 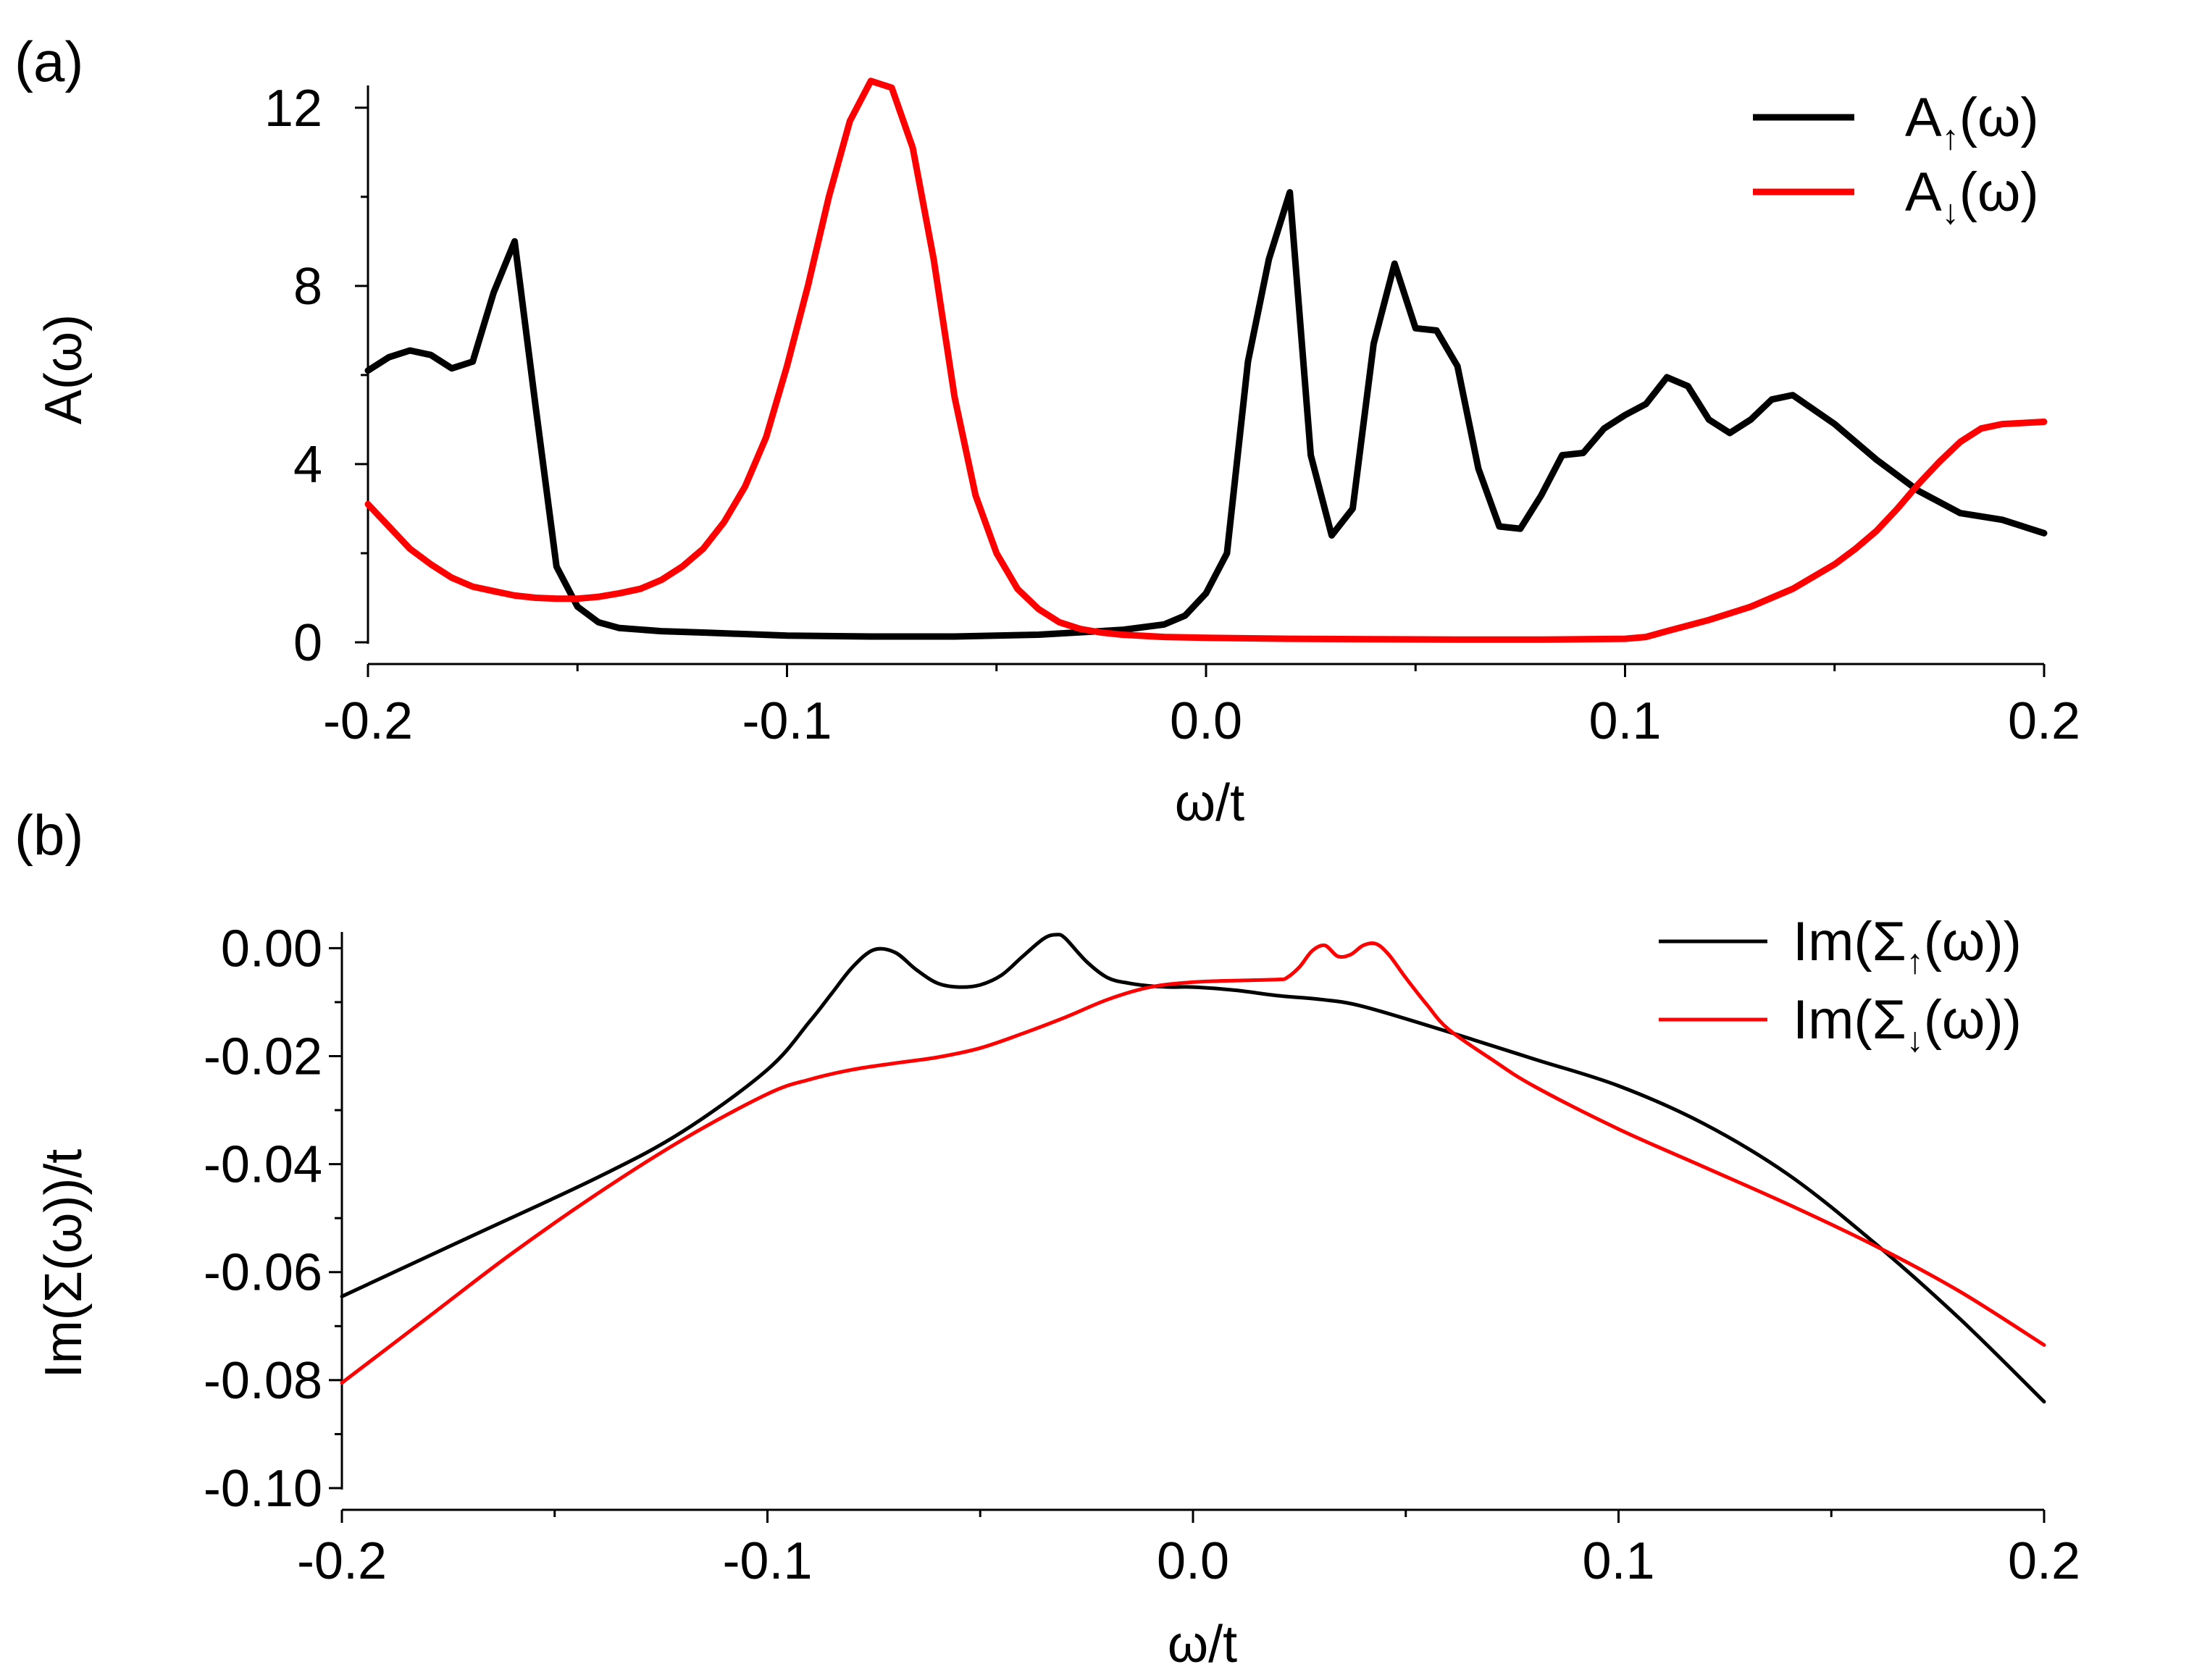 What do you see at coordinates (307, 643) in the screenshot?
I see `panel-a-y-tick-label: 0` at bounding box center [307, 643].